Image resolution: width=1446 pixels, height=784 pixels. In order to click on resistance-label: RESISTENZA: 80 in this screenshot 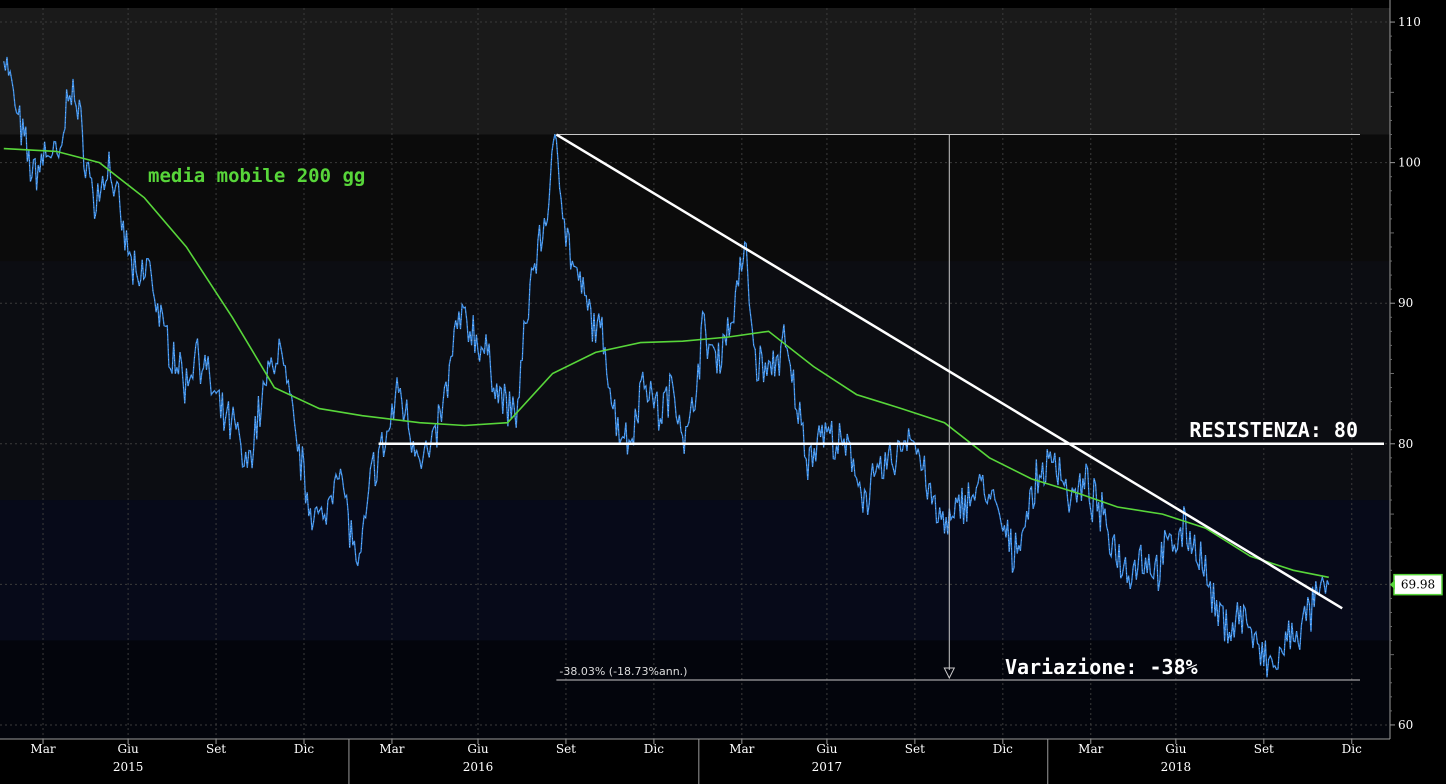, I will do `click(1273, 430)`.